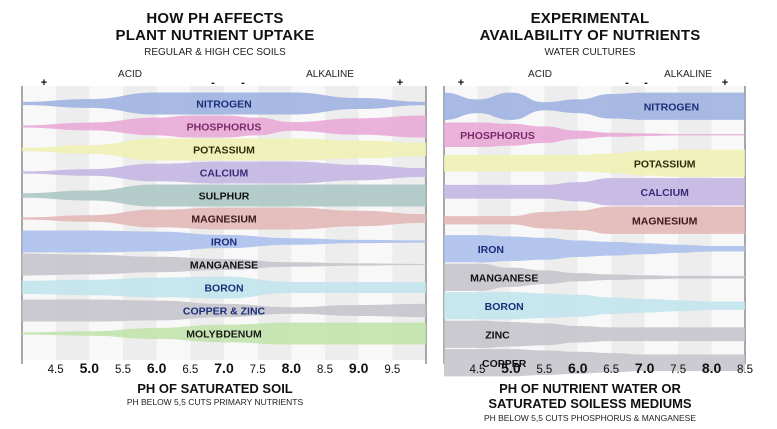 This screenshot has width=777, height=429. I want to click on nutrient-label: MOLYBDENUM, so click(224, 335).